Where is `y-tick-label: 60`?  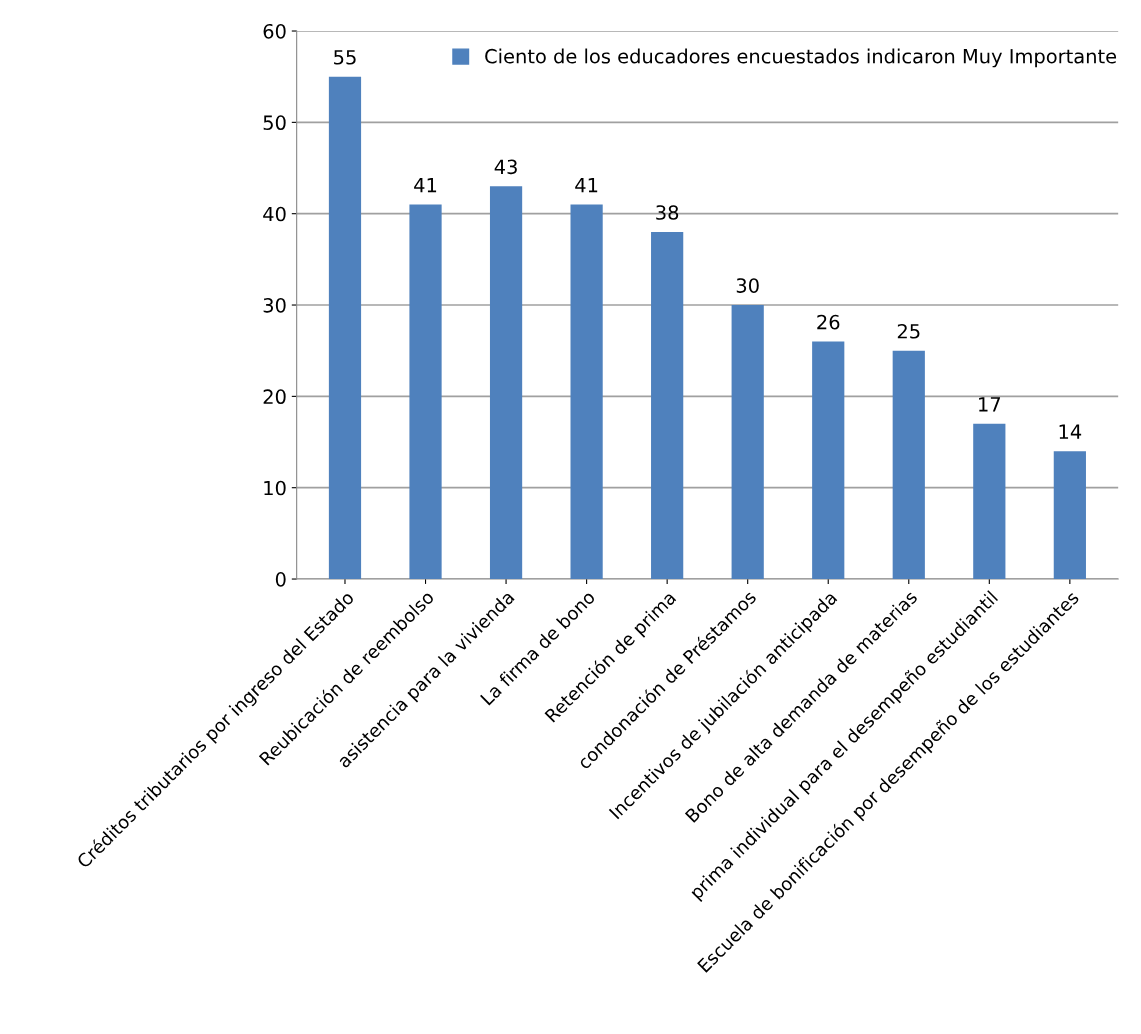 y-tick-label: 60 is located at coordinates (274, 31).